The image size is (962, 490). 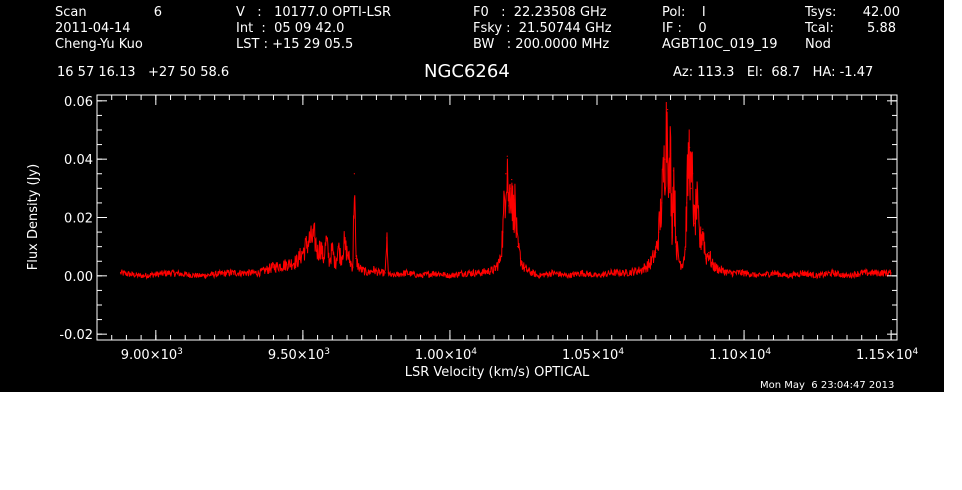 I want to click on source-coordinates: 16 57 16.13 +27 50 58.6, so click(x=143, y=72).